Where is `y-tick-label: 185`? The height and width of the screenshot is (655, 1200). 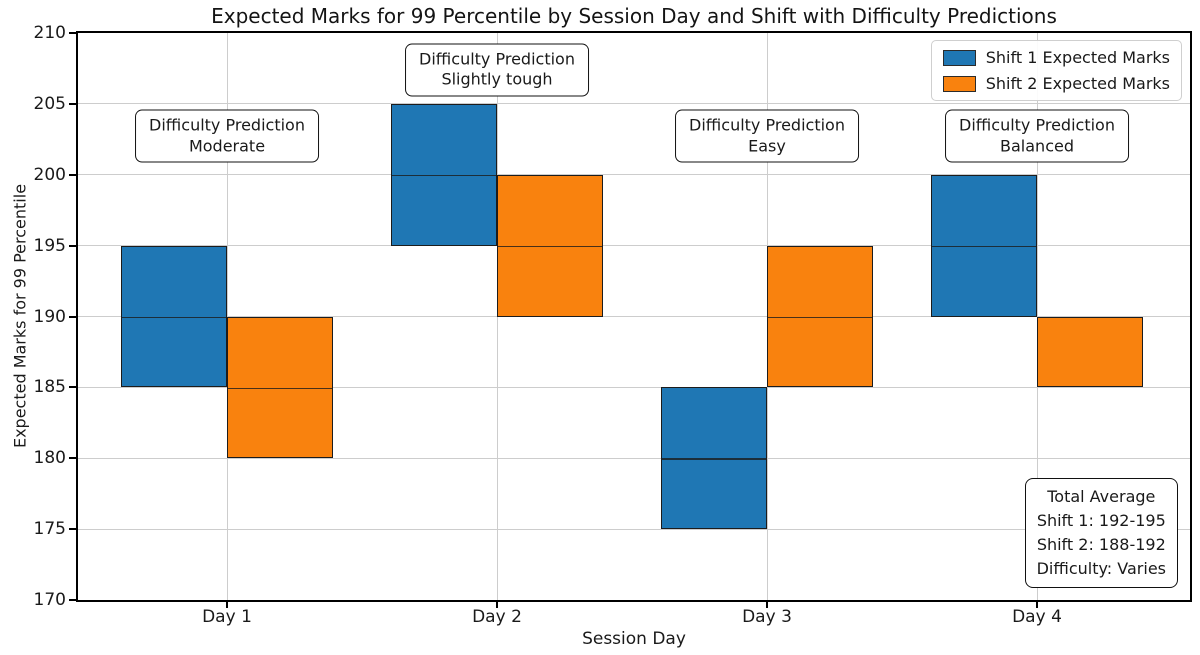 y-tick-label: 185 is located at coordinates (49, 387).